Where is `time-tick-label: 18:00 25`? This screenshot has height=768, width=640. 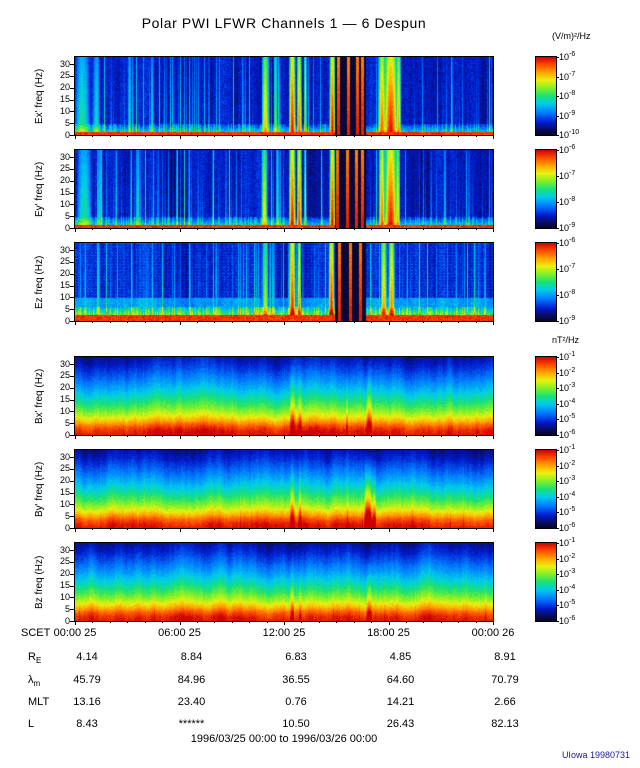
time-tick-label: 18:00 25 is located at coordinates (388, 633).